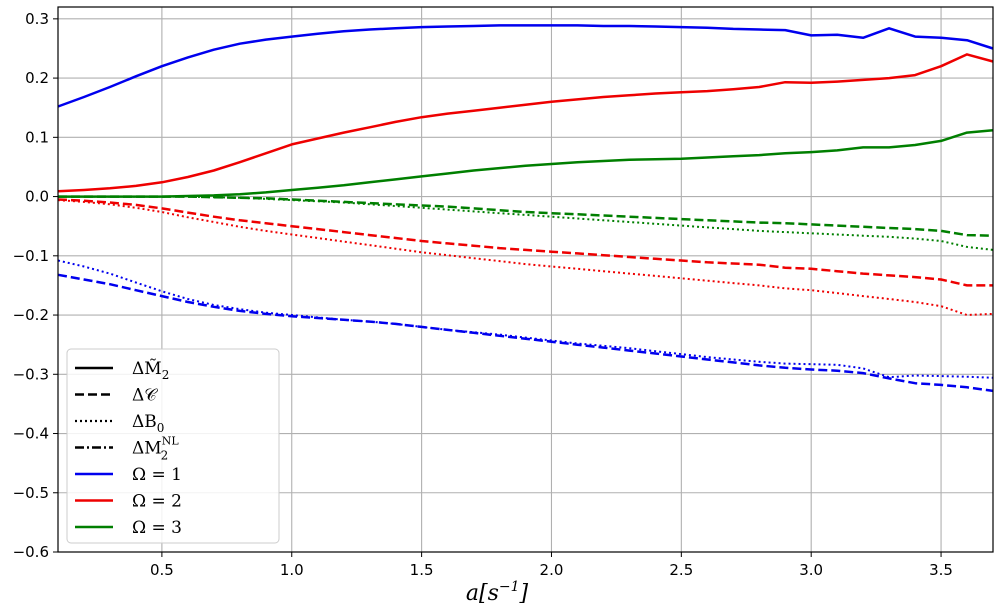 The height and width of the screenshot is (613, 997). Describe the element at coordinates (681, 570) in the screenshot. I see `x-tick-label-4: 2.5` at that location.